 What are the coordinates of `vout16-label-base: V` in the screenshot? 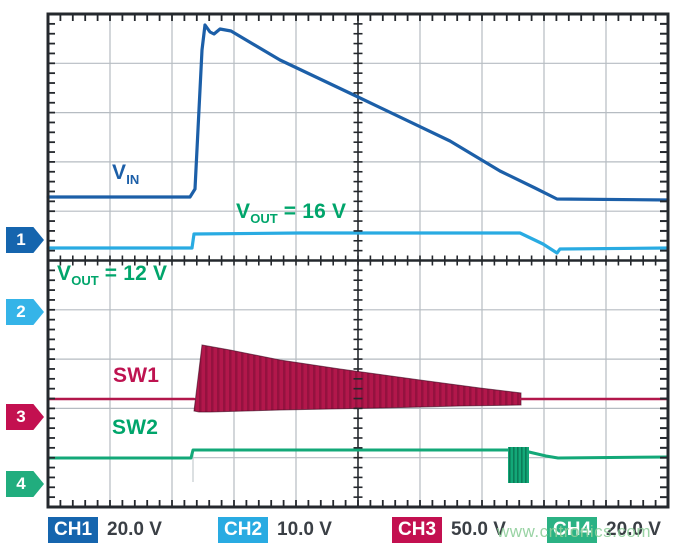 It's located at (243, 211).